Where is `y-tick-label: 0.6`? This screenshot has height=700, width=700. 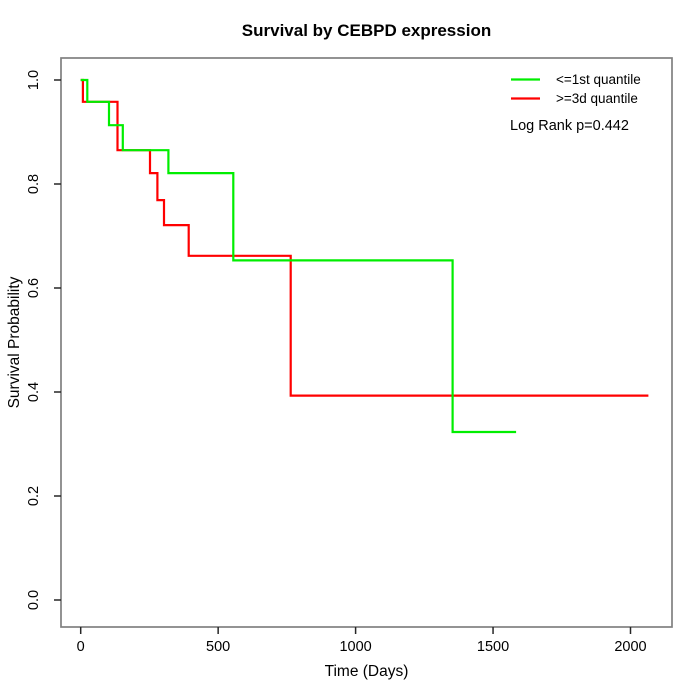
y-tick-label: 0.6 is located at coordinates (34, 288).